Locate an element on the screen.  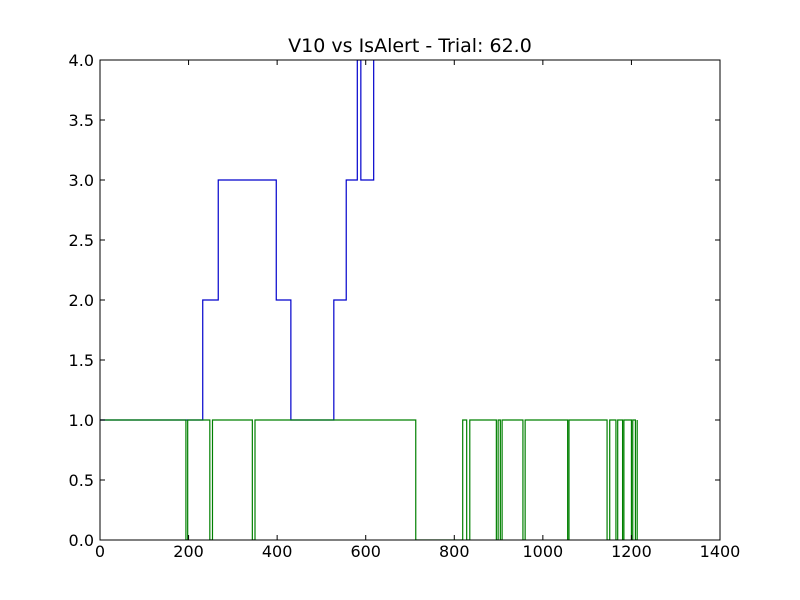
y-tick-label: 2.0 is located at coordinates (81, 300).